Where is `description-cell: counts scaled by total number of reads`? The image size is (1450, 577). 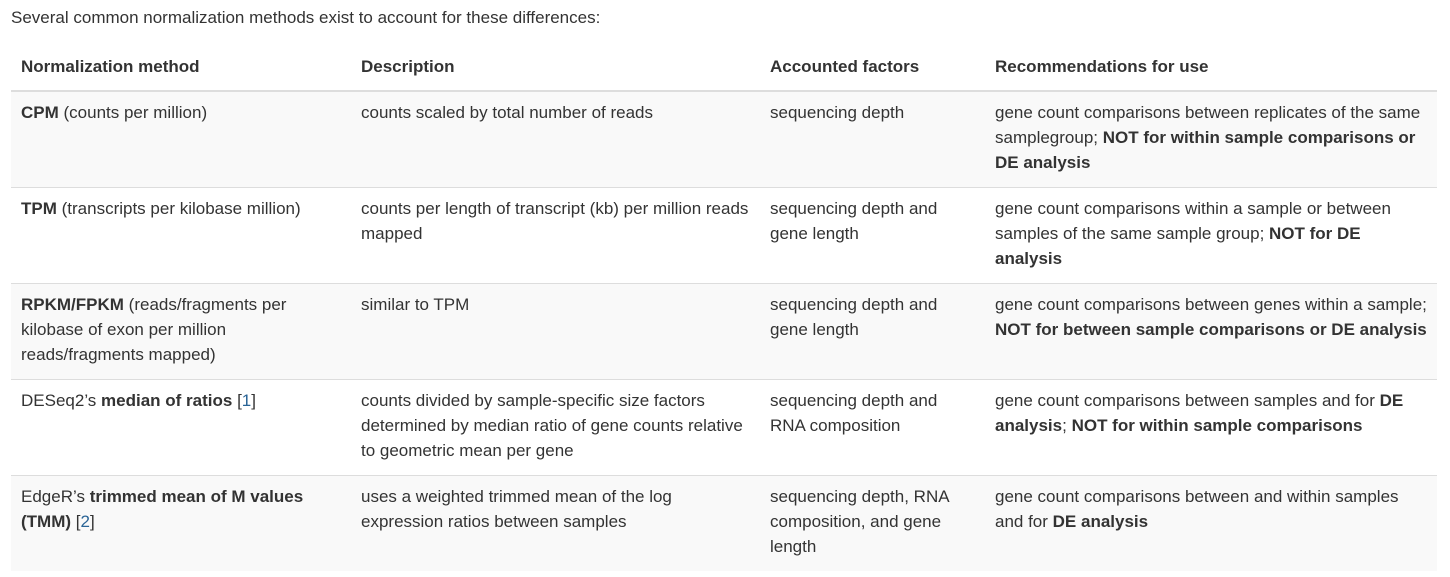
description-cell: counts scaled by total number of reads is located at coordinates (555, 139).